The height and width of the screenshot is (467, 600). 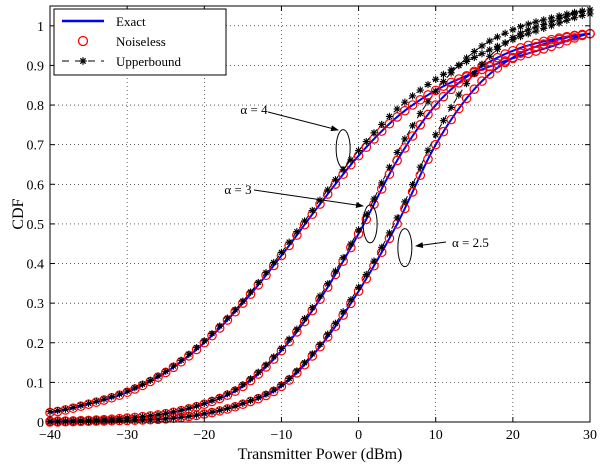 I want to click on y-tick-label: 0.4, so click(x=36, y=265).